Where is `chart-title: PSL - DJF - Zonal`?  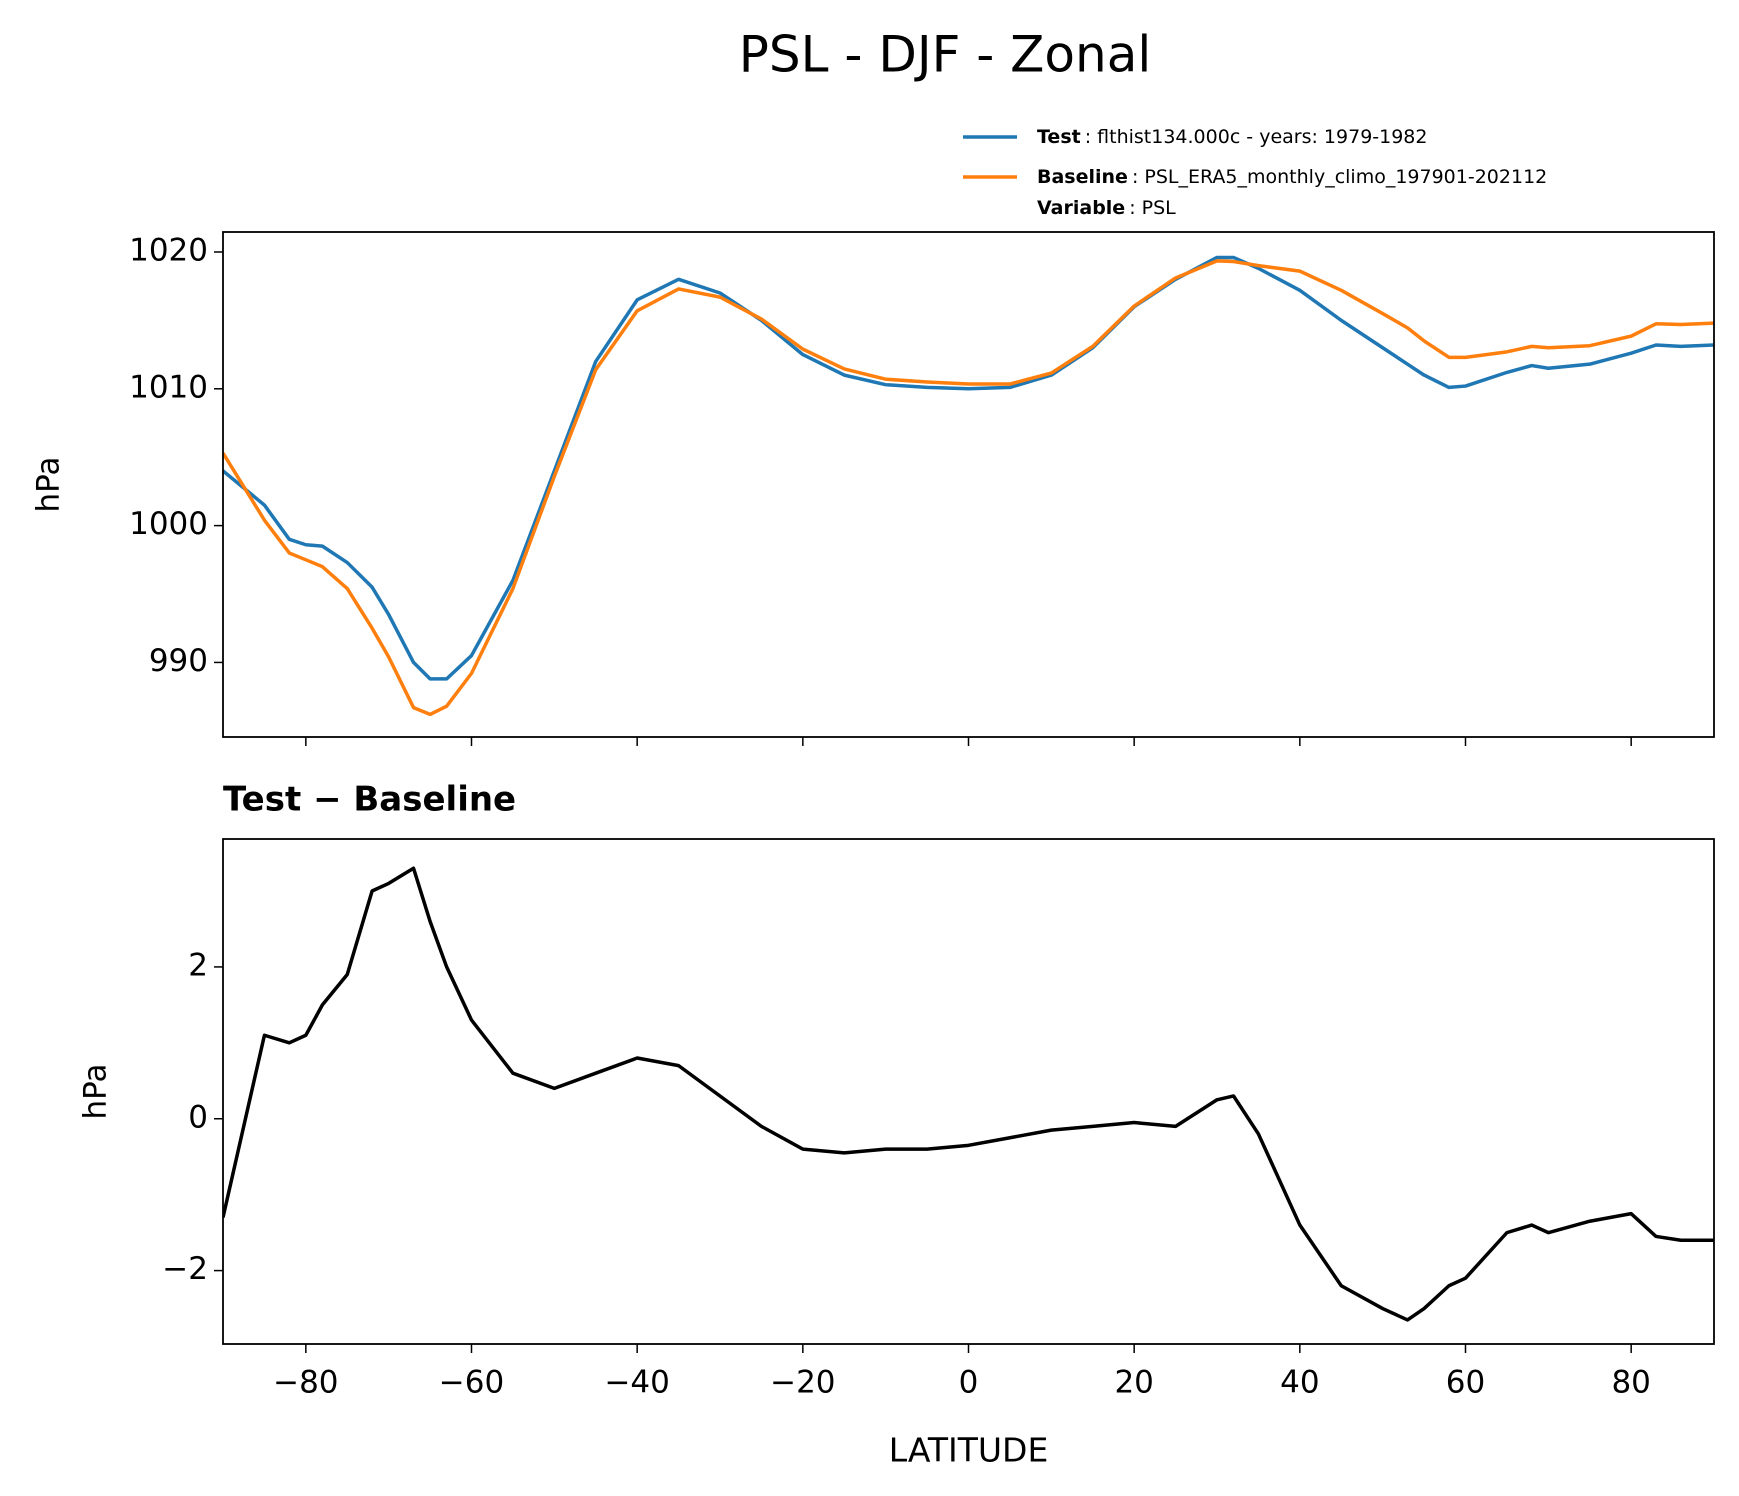
chart-title: PSL - DJF - Zonal is located at coordinates (945, 55).